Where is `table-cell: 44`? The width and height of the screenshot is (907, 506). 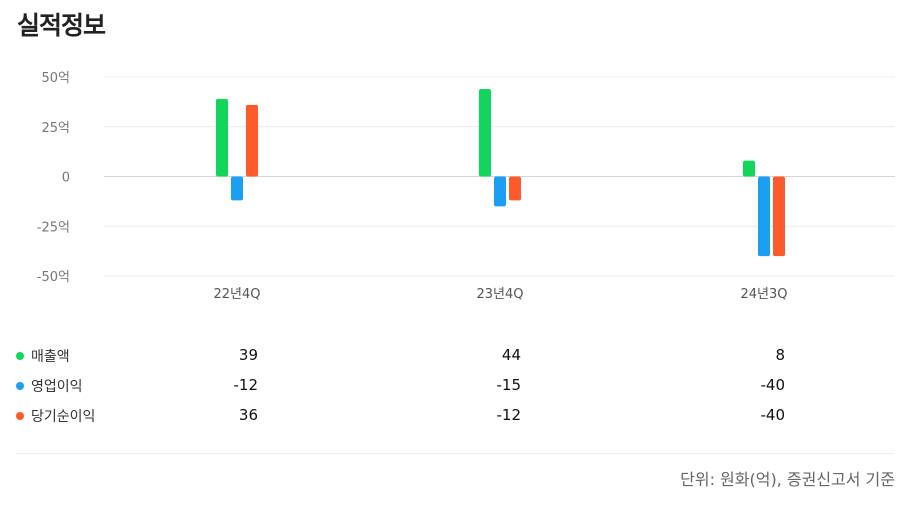 table-cell: 44 is located at coordinates (511, 355).